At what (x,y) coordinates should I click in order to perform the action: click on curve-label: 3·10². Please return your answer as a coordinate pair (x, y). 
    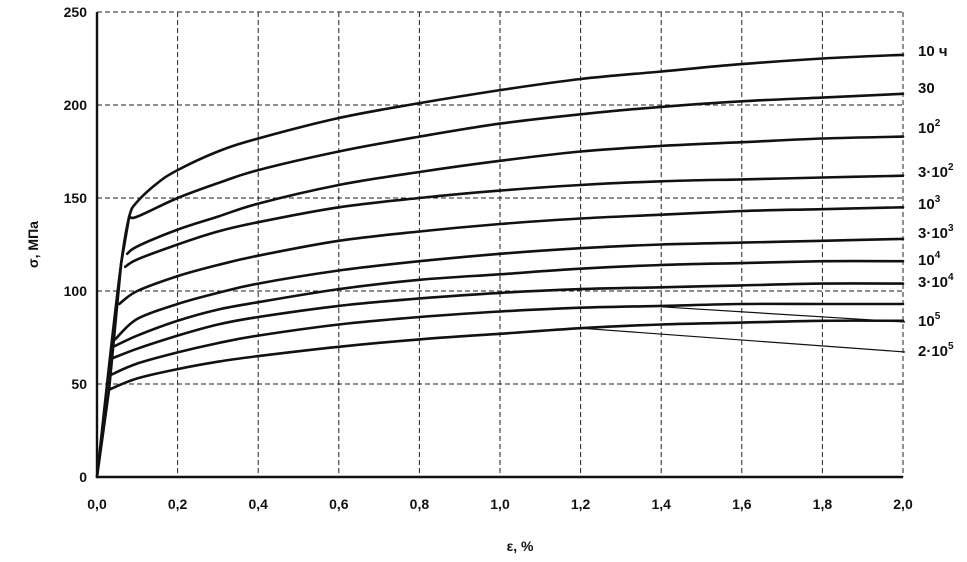
    Looking at the image, I should click on (936, 171).